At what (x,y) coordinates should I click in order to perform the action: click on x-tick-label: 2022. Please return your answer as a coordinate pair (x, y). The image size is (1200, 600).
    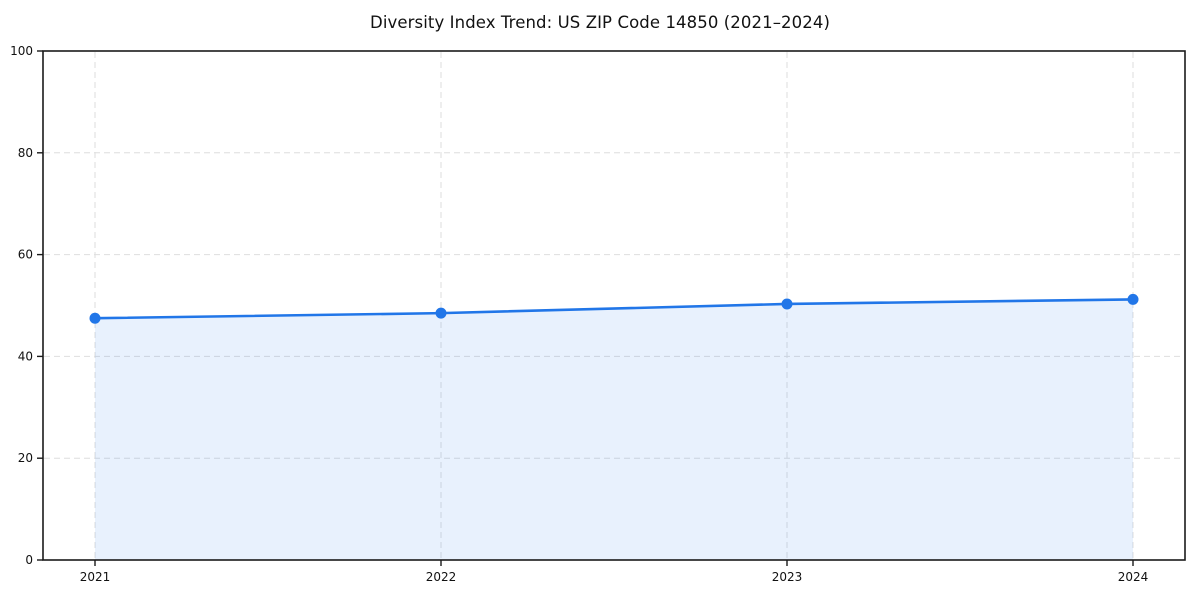
    Looking at the image, I should click on (441, 577).